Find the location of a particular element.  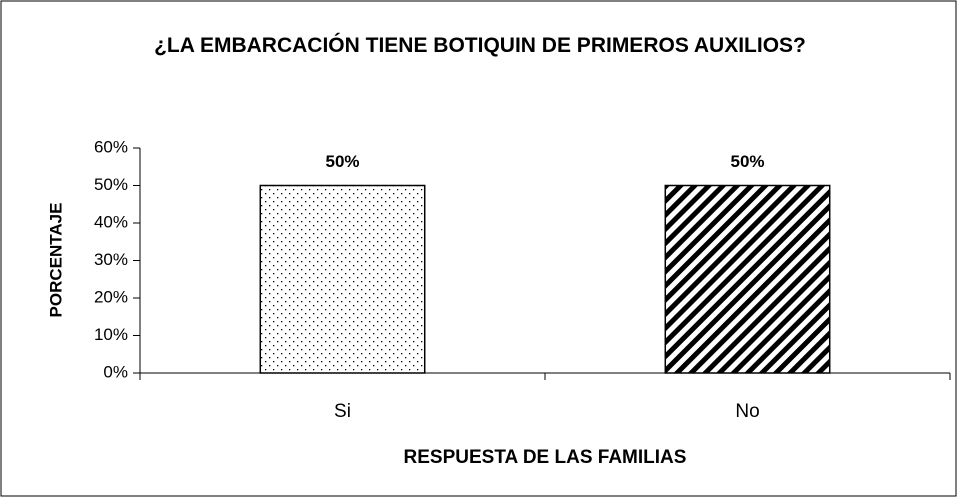

y-tick-label: 50% is located at coordinates (111, 184).